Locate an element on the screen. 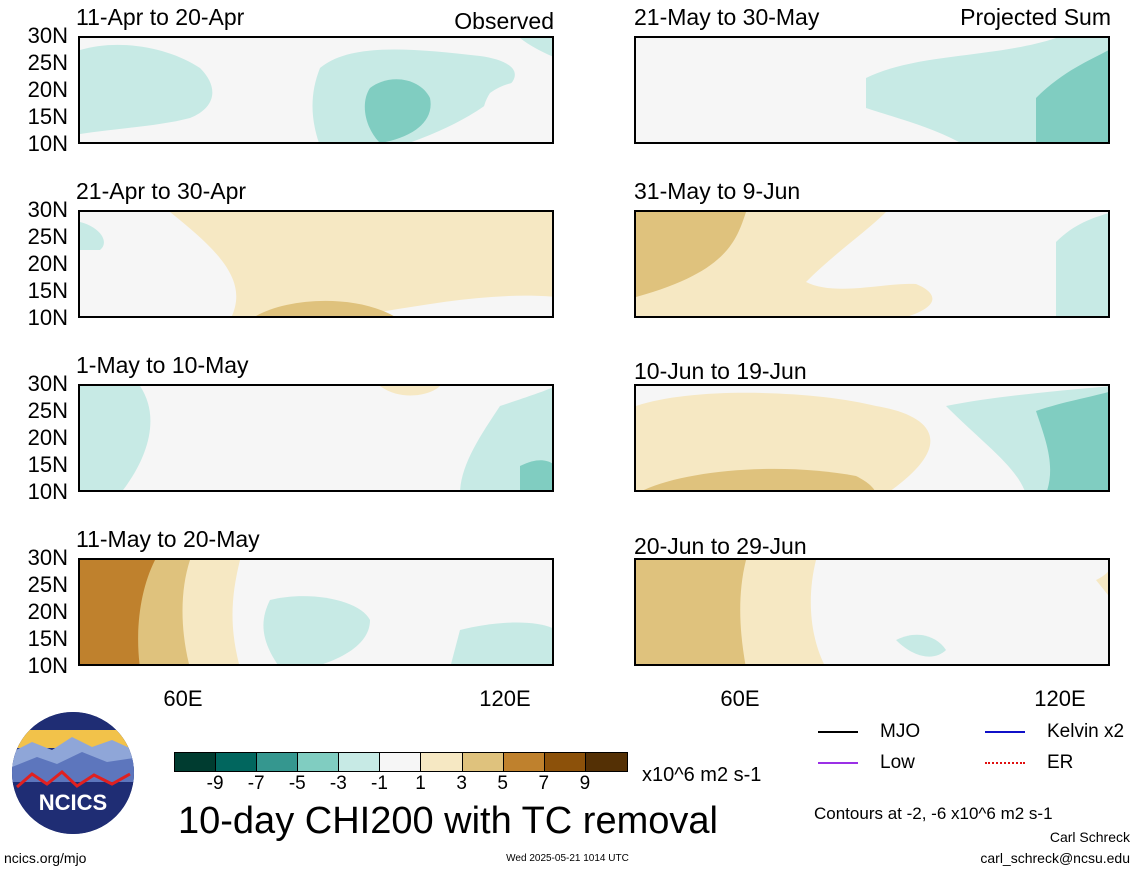 This screenshot has height=872, width=1135. panel-title-3: 21-Apr to 30-Apr is located at coordinates (161, 191).